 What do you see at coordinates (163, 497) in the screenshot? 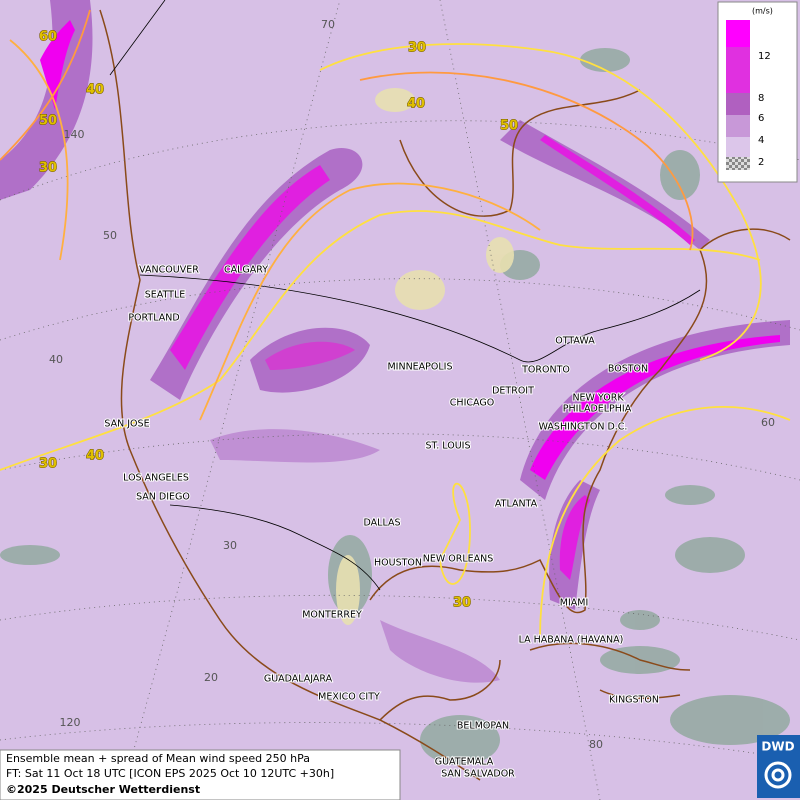
I see `city-label: SAN DIEGO` at bounding box center [163, 497].